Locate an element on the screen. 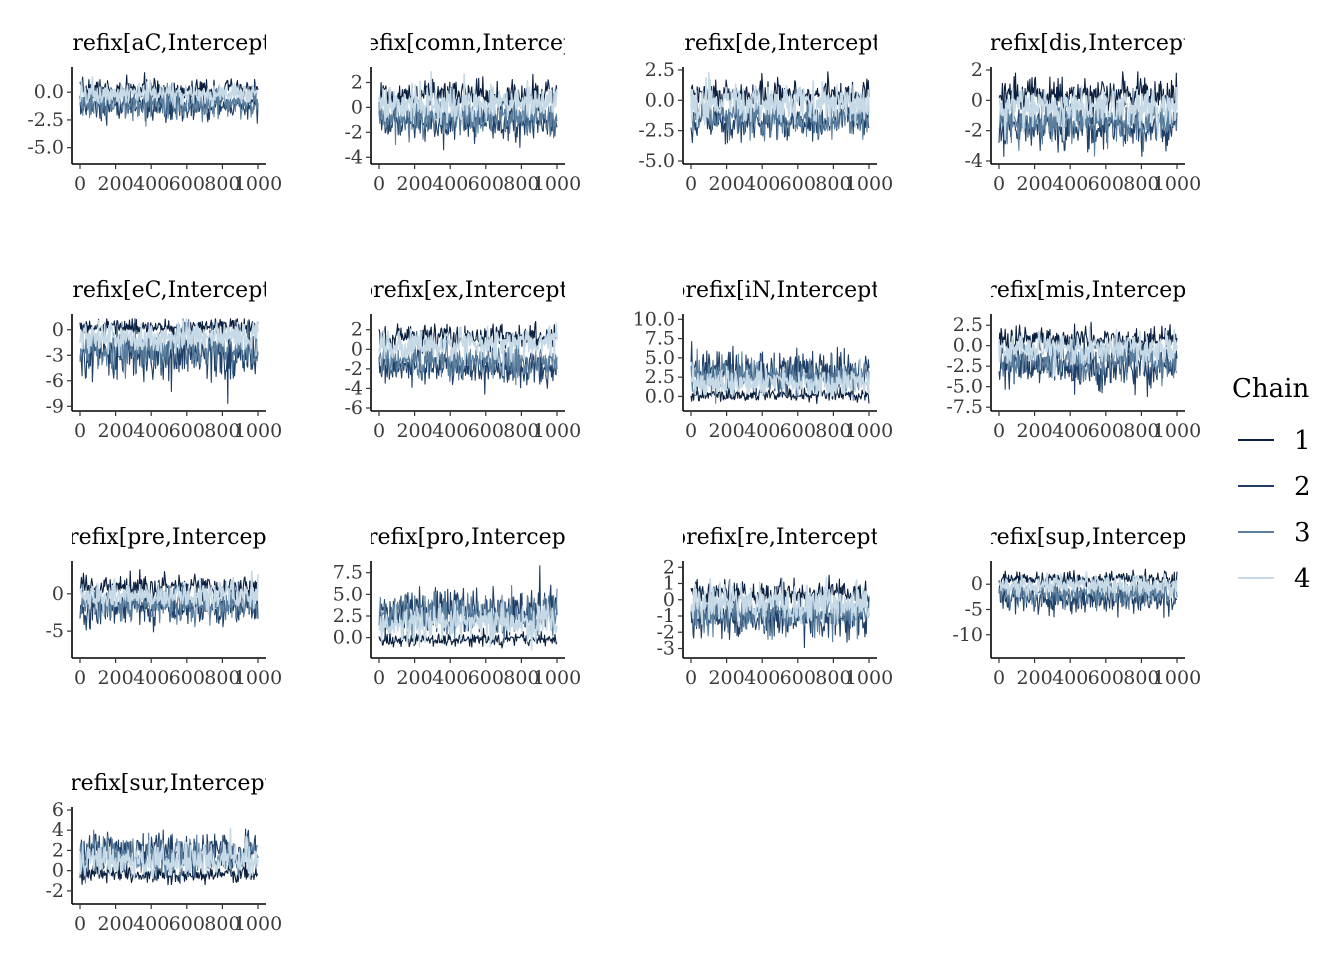  legend-title: Chain is located at coordinates (1270, 389).